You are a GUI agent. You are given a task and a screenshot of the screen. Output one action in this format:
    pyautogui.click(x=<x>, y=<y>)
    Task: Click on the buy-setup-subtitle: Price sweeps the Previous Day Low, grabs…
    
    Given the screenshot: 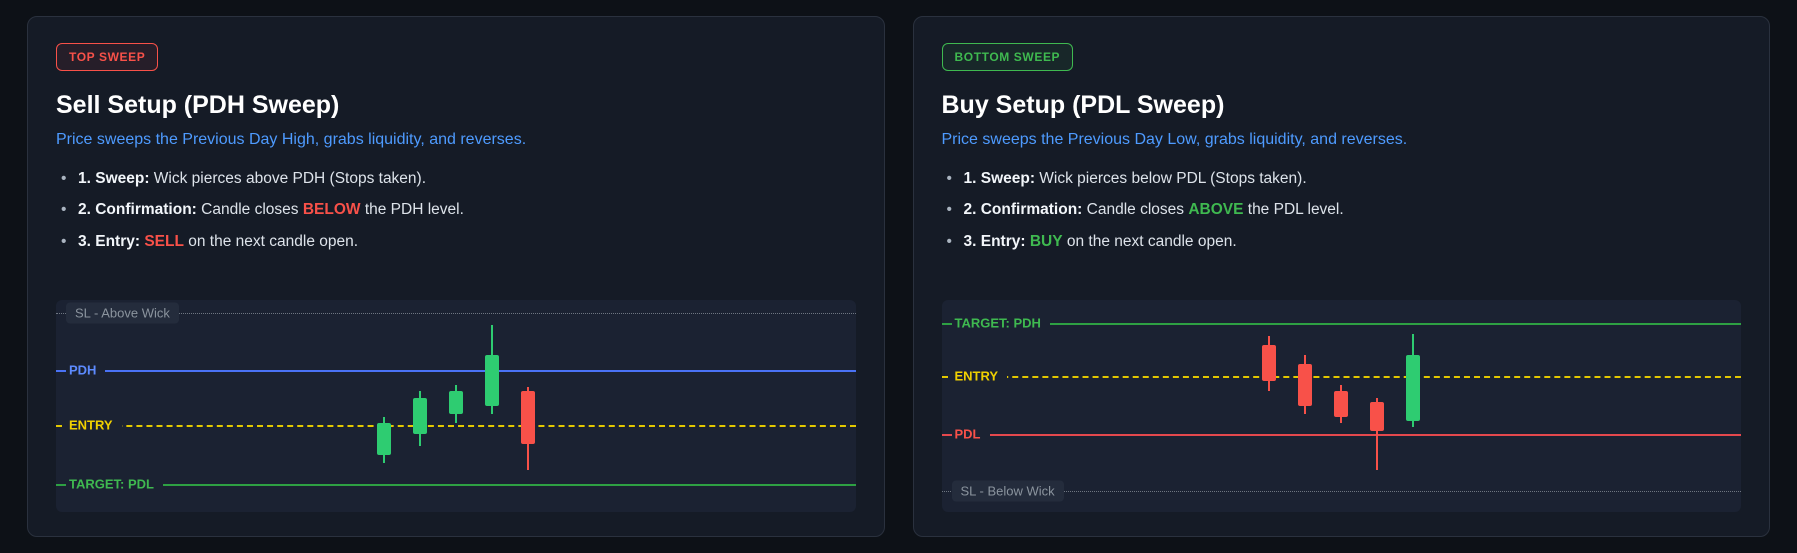 What is the action you would take?
    pyautogui.click(x=1174, y=139)
    